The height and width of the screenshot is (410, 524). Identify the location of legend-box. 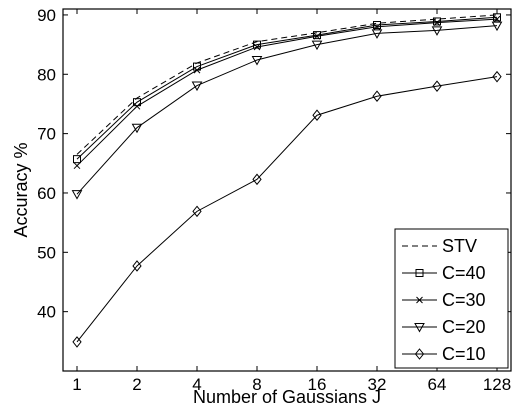
(451, 298).